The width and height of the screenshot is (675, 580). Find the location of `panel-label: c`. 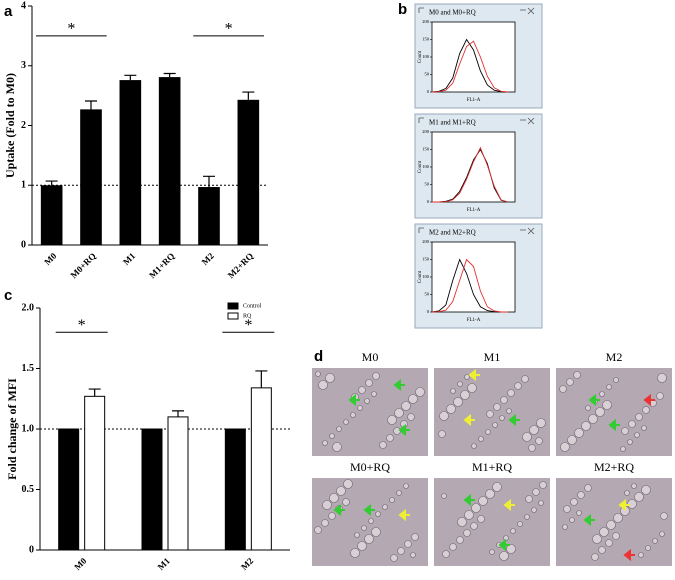

panel-label: c is located at coordinates (8, 295).